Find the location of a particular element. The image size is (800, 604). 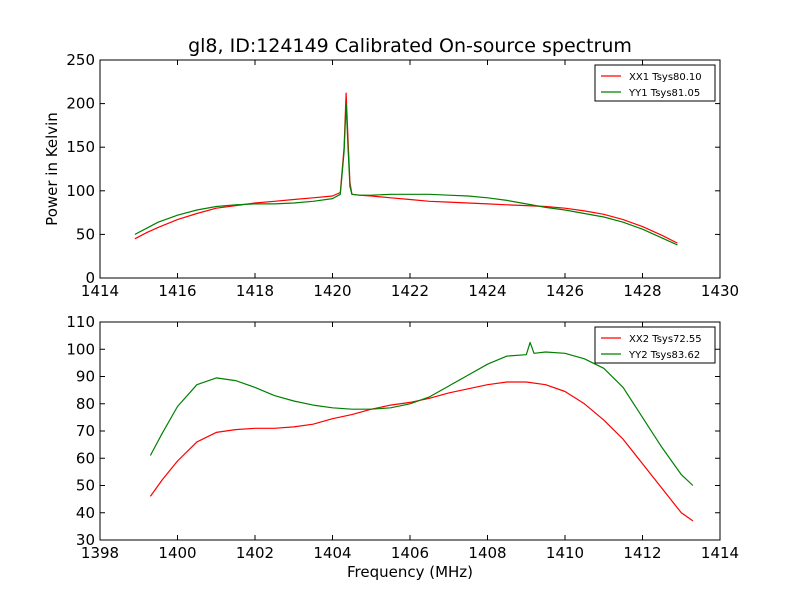

x-tick-label: 1428 is located at coordinates (642, 291).